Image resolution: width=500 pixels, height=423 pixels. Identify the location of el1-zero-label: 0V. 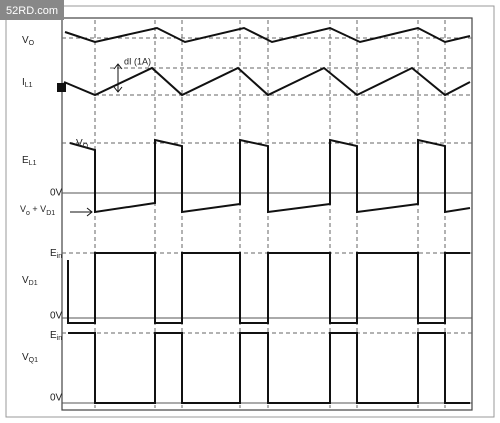
(56, 193).